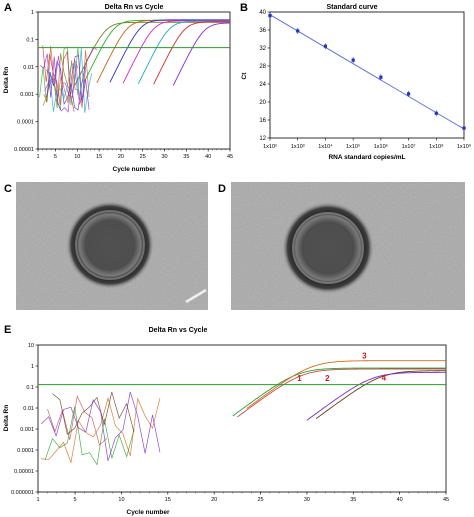 Image resolution: width=474 pixels, height=517 pixels. I want to click on chart-b-y-tick-label: 40, so click(262, 13).